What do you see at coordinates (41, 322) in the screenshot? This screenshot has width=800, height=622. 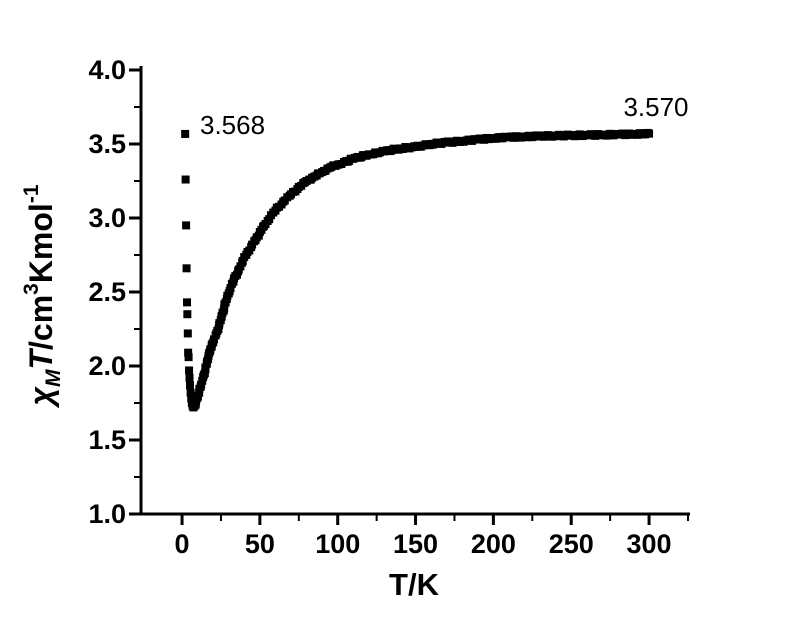 I see `y-axis-title-part: /cm` at bounding box center [41, 322].